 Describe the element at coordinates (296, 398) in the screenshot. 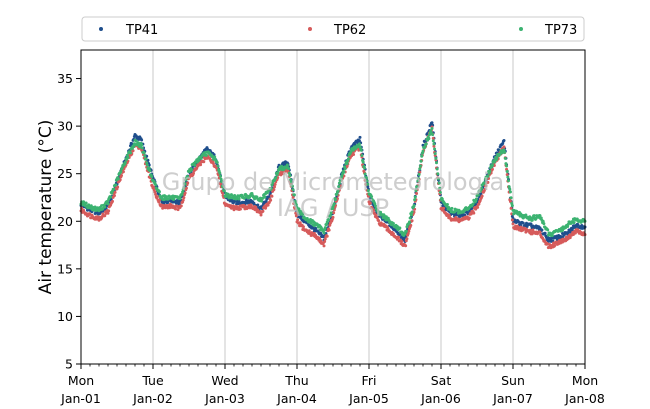

I see `x-tick-date: Jan-04` at that location.